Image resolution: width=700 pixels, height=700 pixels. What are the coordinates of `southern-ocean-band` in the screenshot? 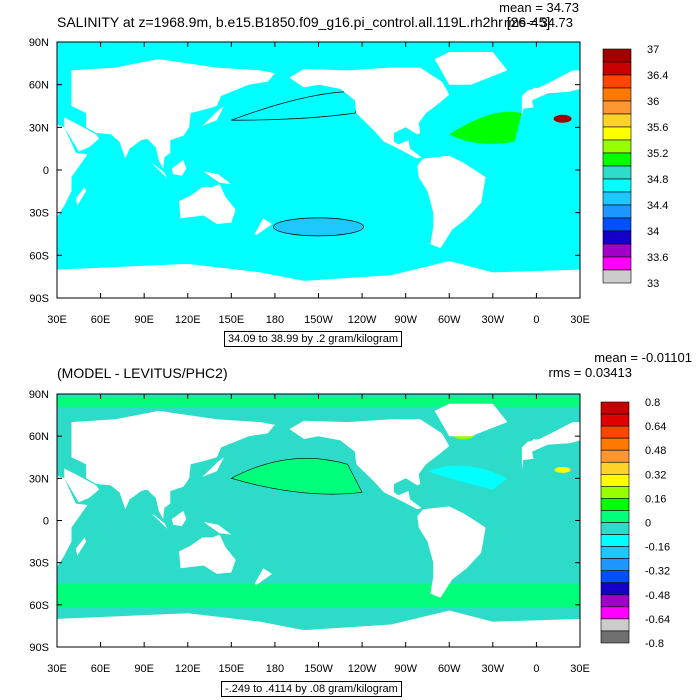 It's located at (318, 595).